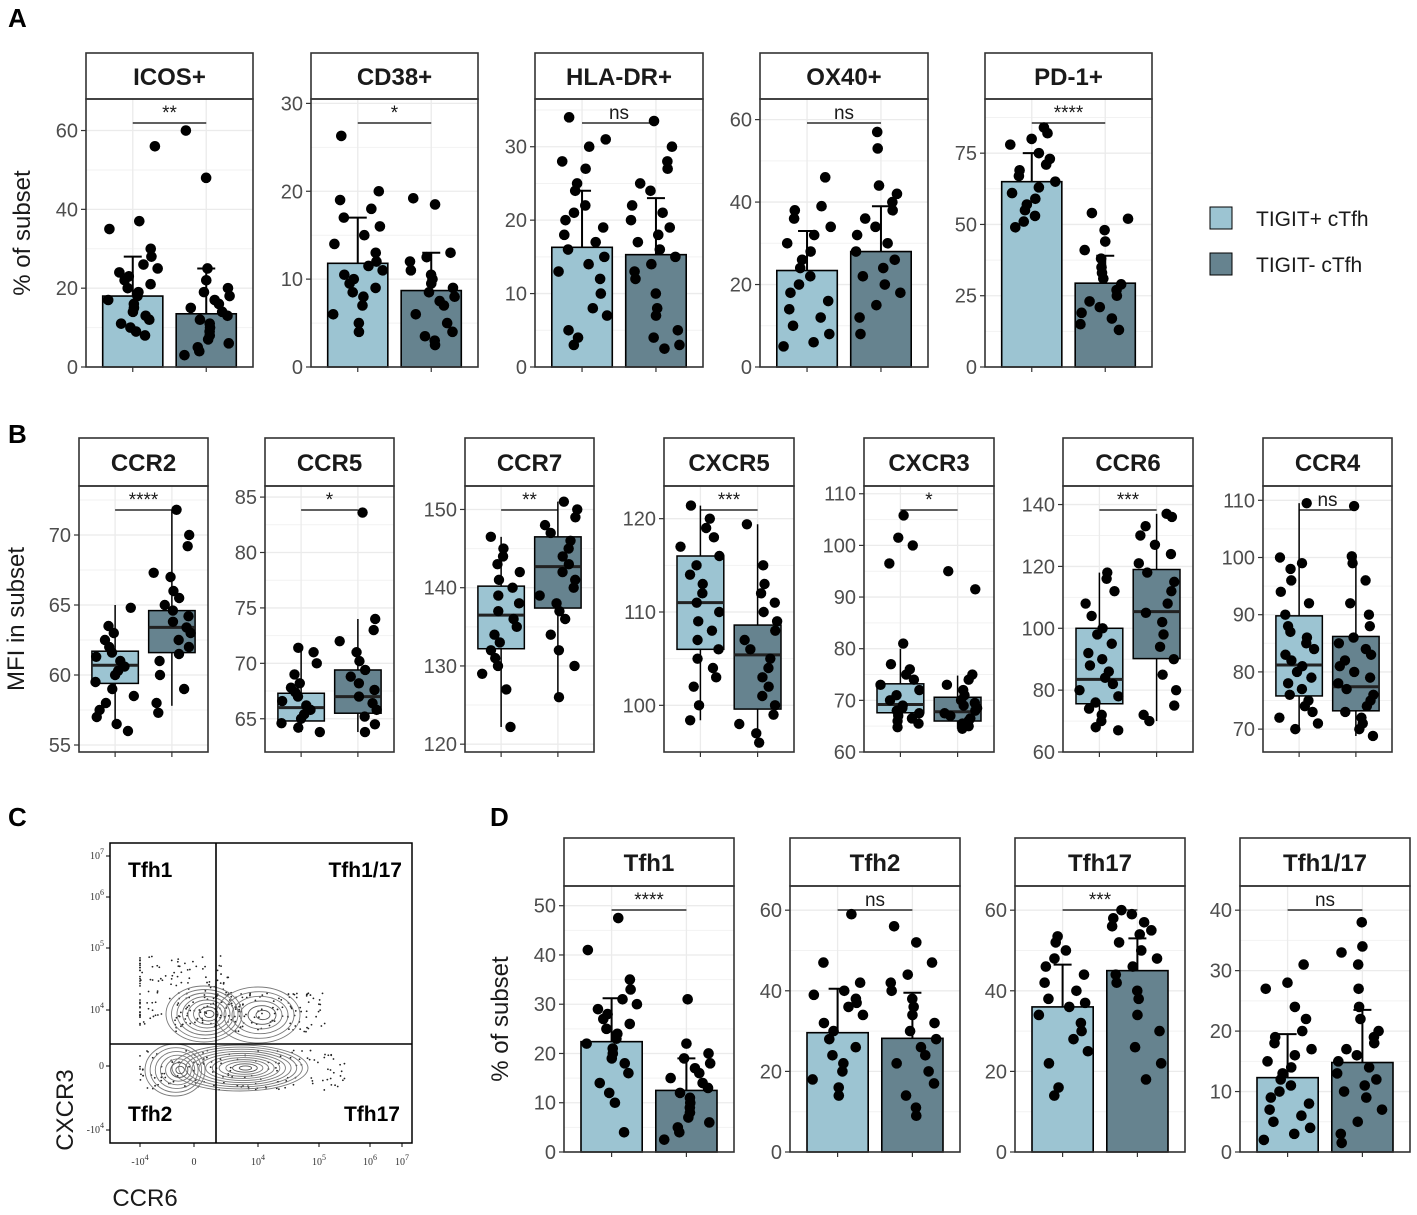 The image size is (1417, 1215). What do you see at coordinates (545, 907) in the screenshot?
I see `y-tick-label: 50` at bounding box center [545, 907].